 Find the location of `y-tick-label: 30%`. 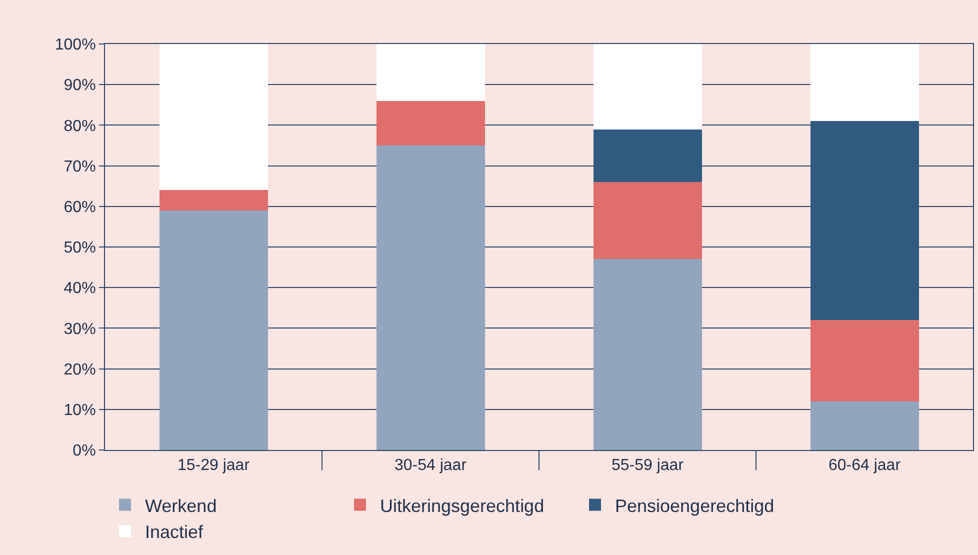

y-tick-label: 30% is located at coordinates (80, 329).